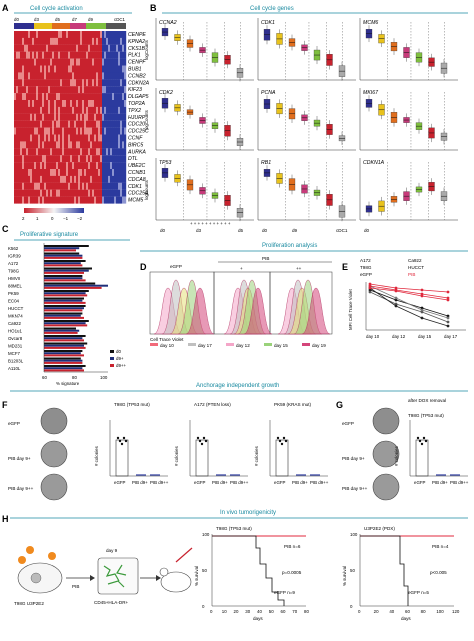  What do you see at coordinates (52, 218) in the screenshot?
I see `scale-label: 0` at bounding box center [52, 218].